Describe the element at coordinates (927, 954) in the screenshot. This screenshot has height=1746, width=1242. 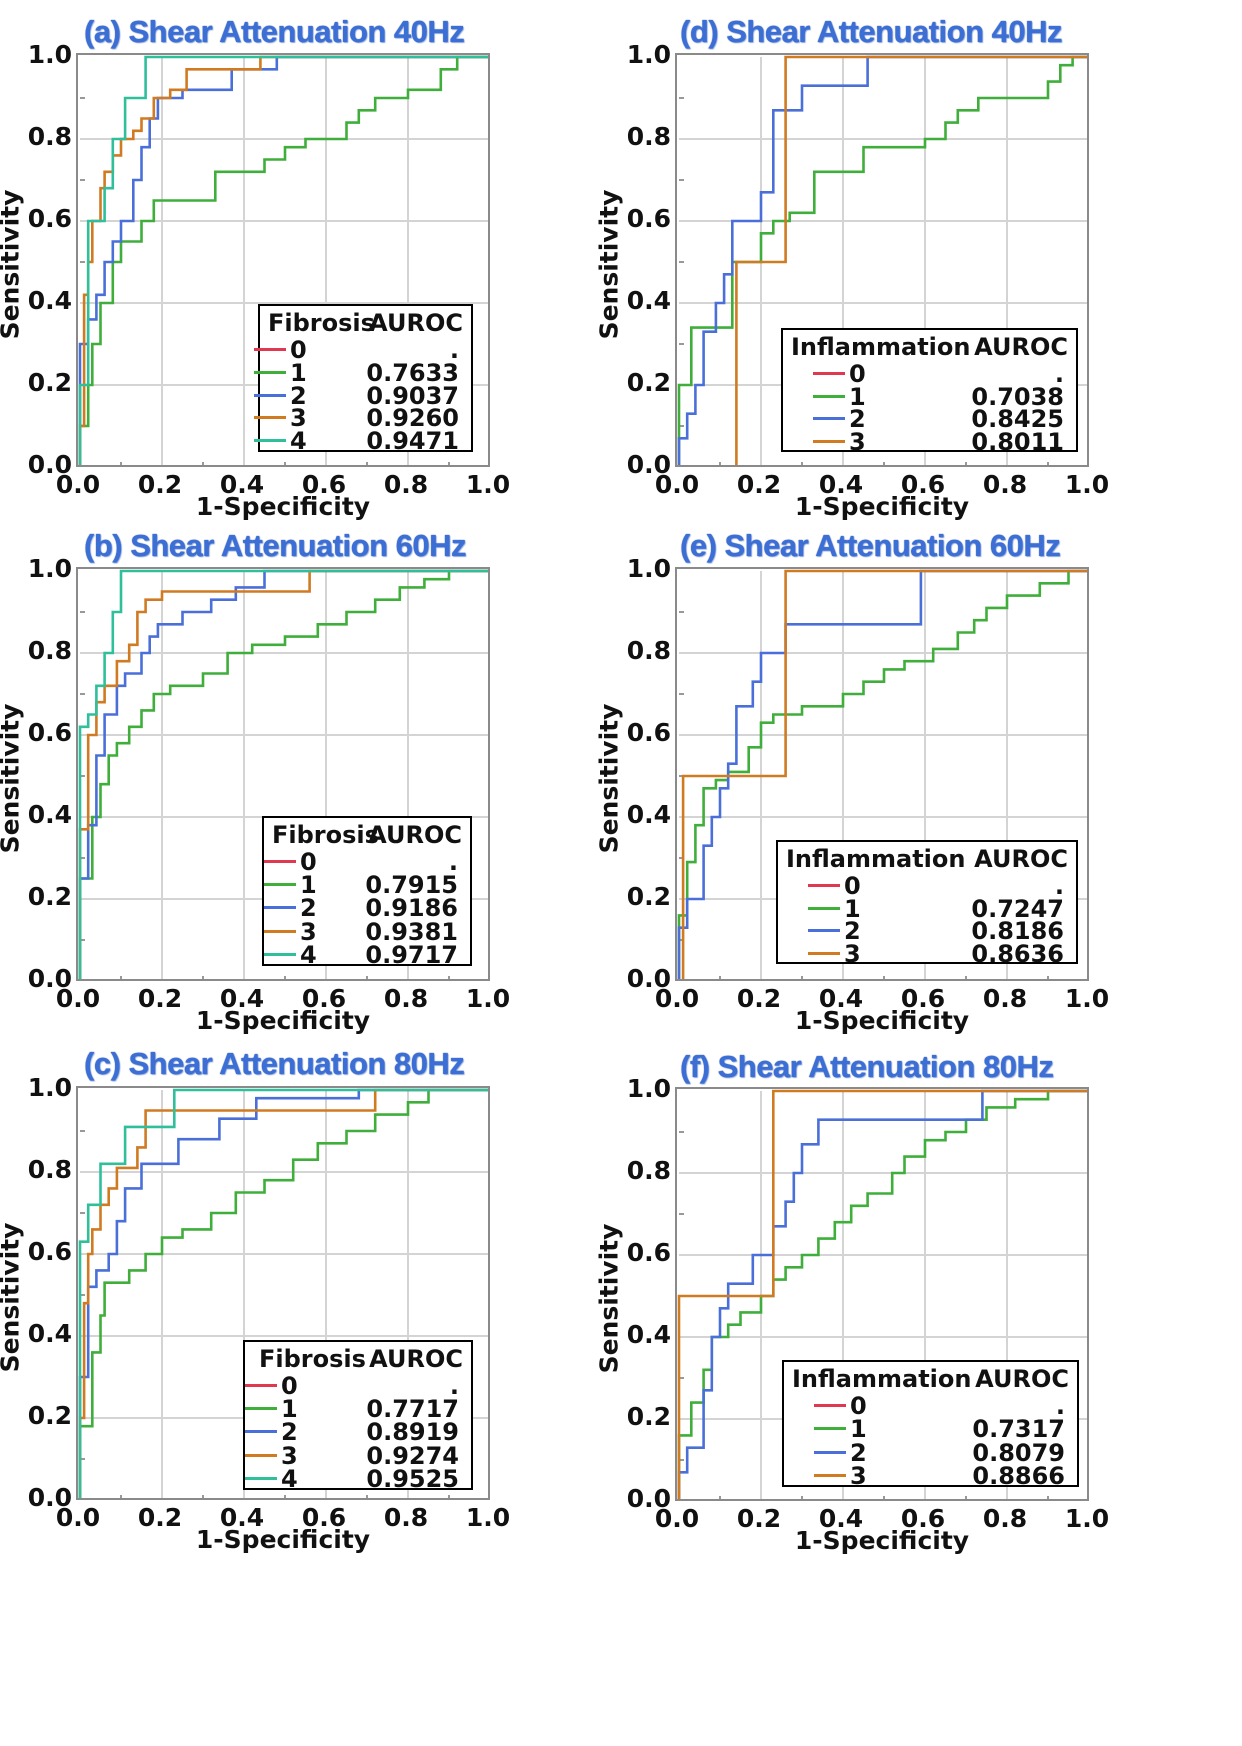
I see `legend-item: 3 0.8636` at that location.